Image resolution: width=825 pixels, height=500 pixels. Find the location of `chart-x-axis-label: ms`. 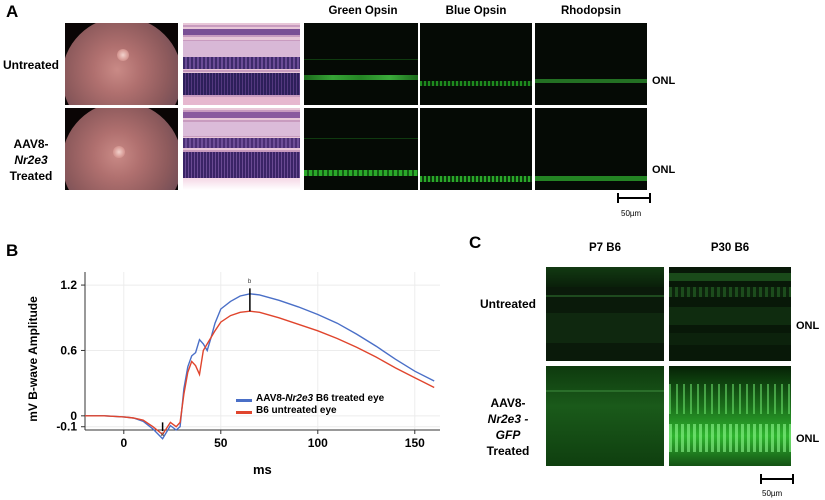

chart-x-axis-label: ms is located at coordinates (262, 469).